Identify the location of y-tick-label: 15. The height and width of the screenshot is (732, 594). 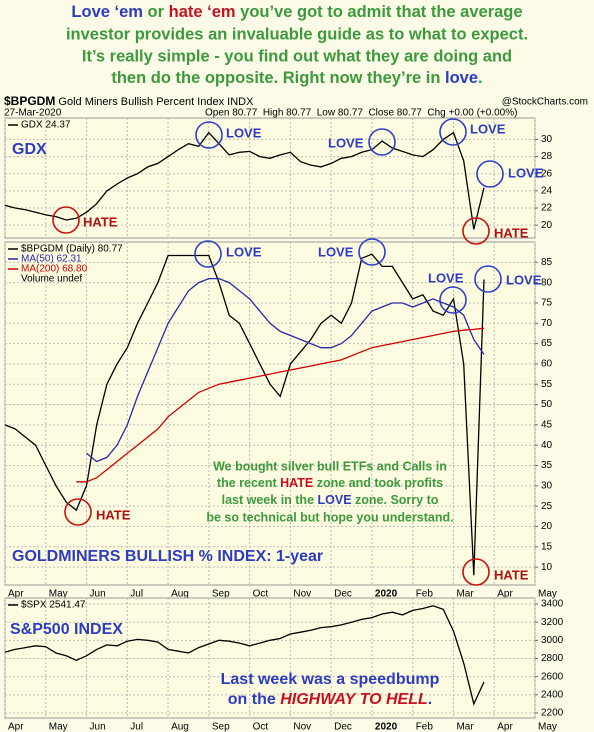
(547, 546).